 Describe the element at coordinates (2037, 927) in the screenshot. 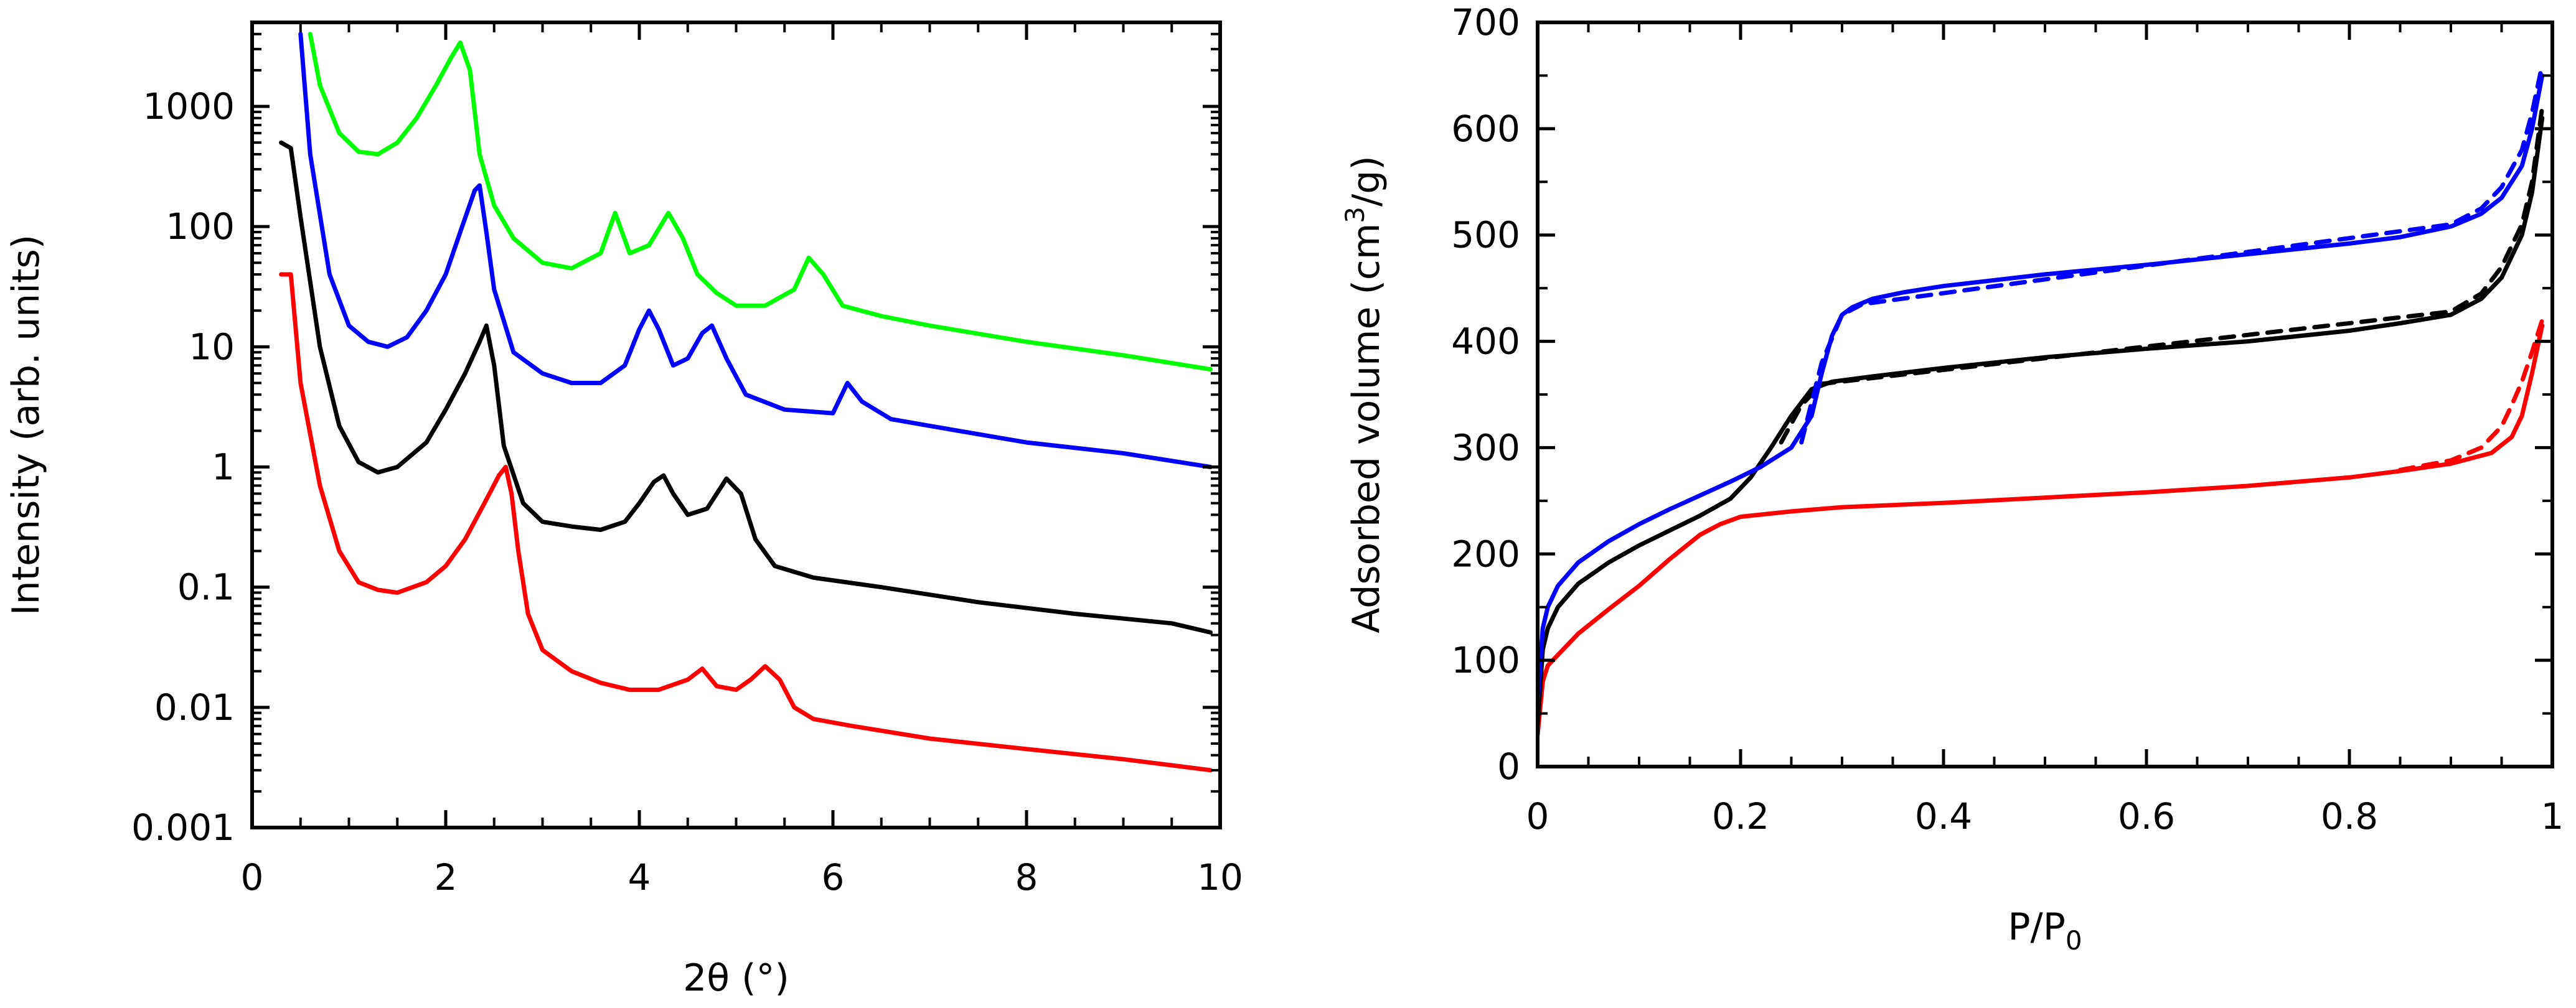

I see `x-axis-label-main: P/P` at that location.